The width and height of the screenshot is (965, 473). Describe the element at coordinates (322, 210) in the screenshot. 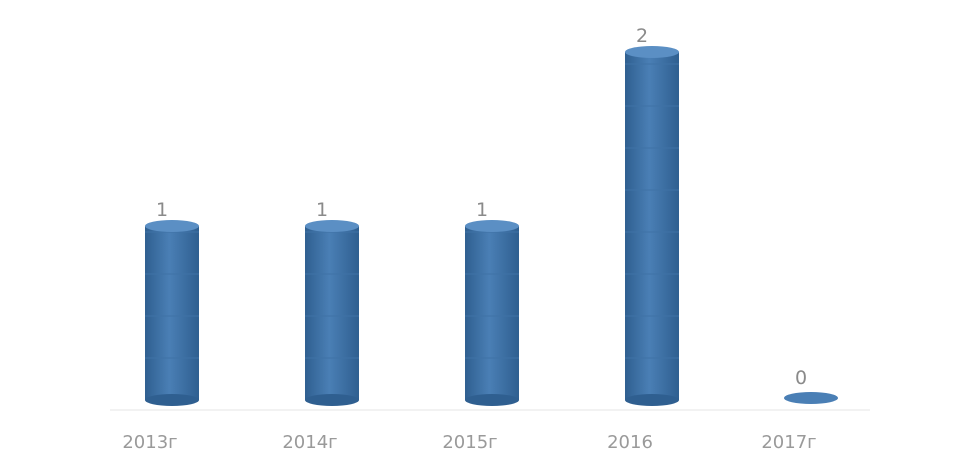

I see `data-label-2014г: 1` at that location.